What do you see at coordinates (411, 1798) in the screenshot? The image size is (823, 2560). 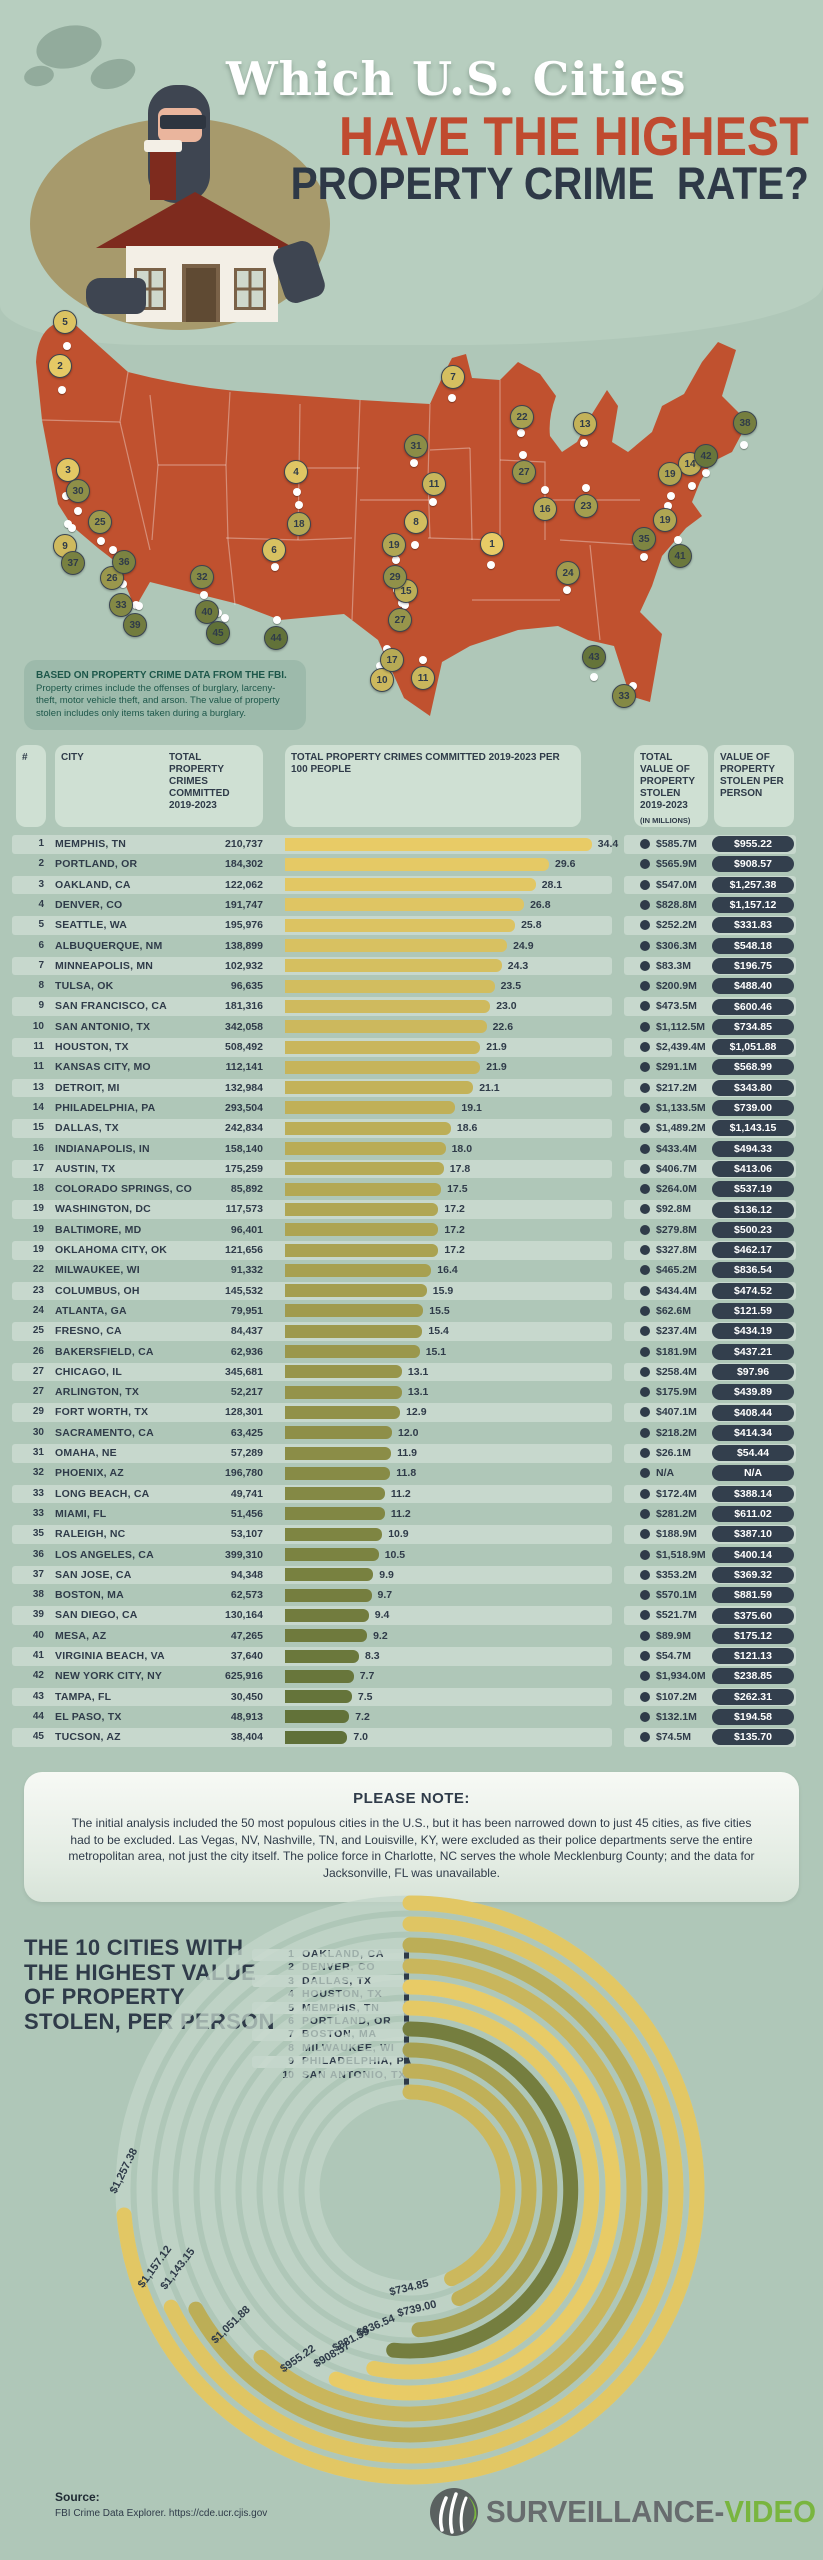 I see `please-note-title: PLEASE NOTE:` at bounding box center [411, 1798].